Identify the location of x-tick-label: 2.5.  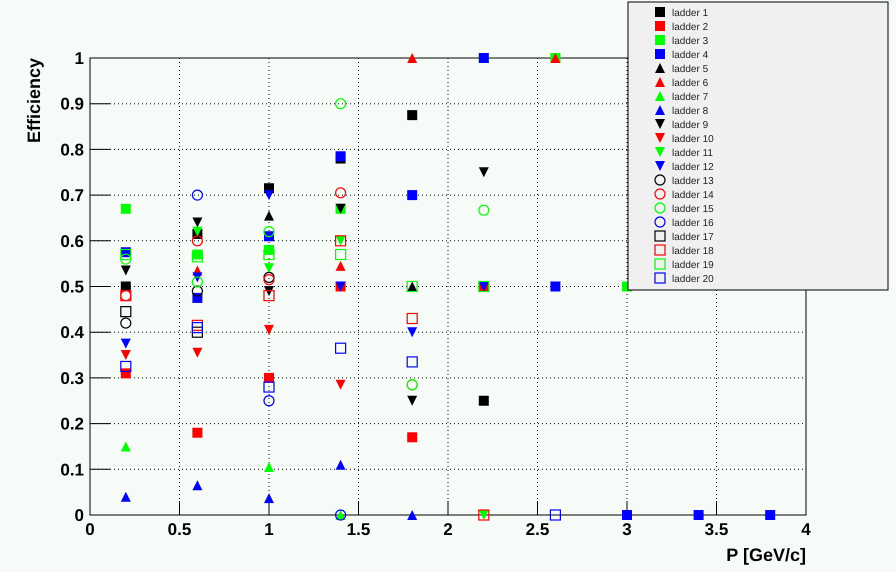
(538, 529).